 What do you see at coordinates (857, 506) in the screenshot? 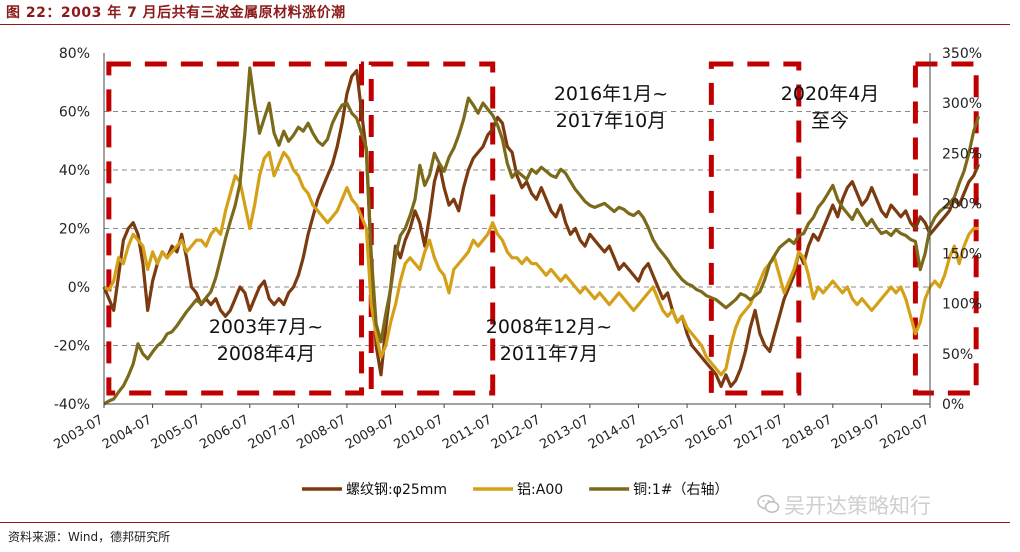
I see `watermark: 吴开达策略知行` at bounding box center [857, 506].